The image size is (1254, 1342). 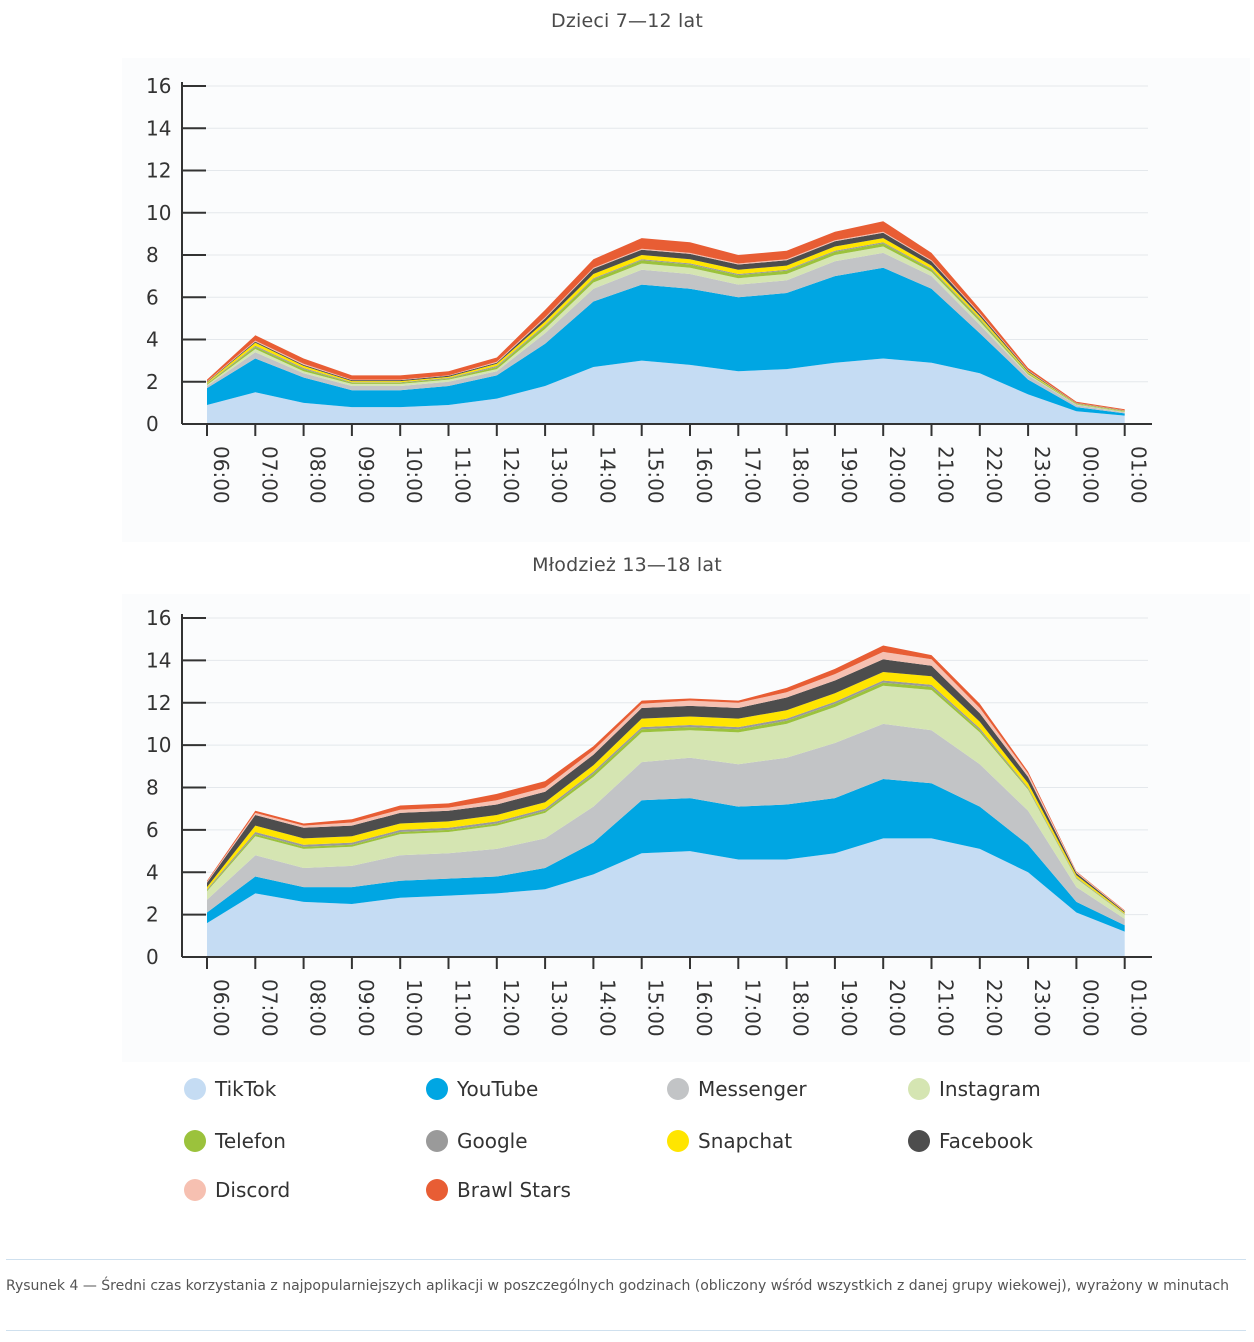 I want to click on area-google-youth, so click(x=666, y=797).